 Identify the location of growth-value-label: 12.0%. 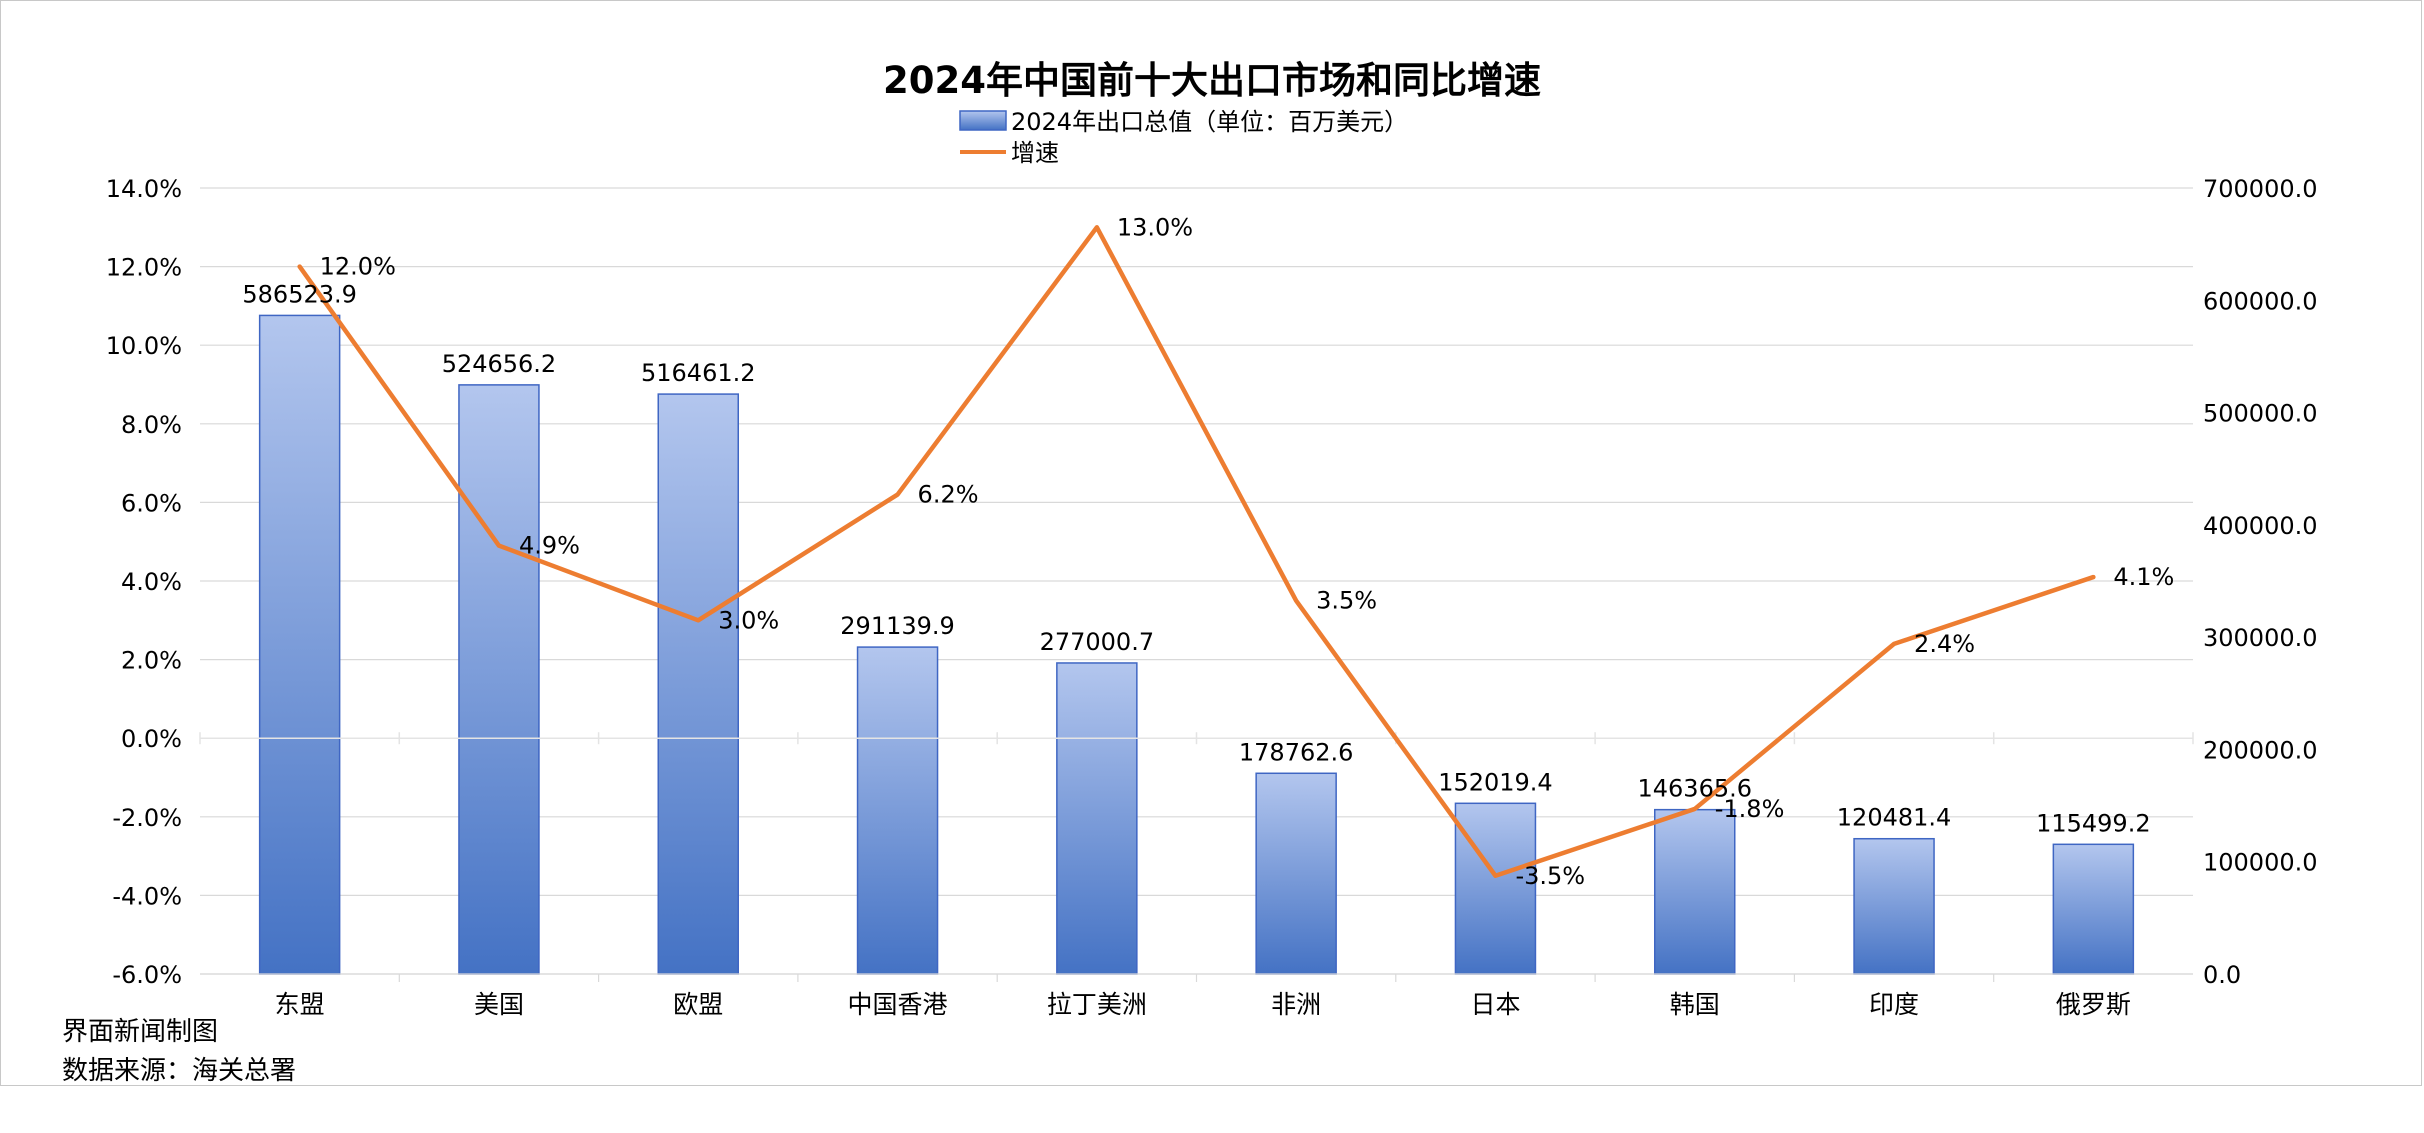
(358, 267).